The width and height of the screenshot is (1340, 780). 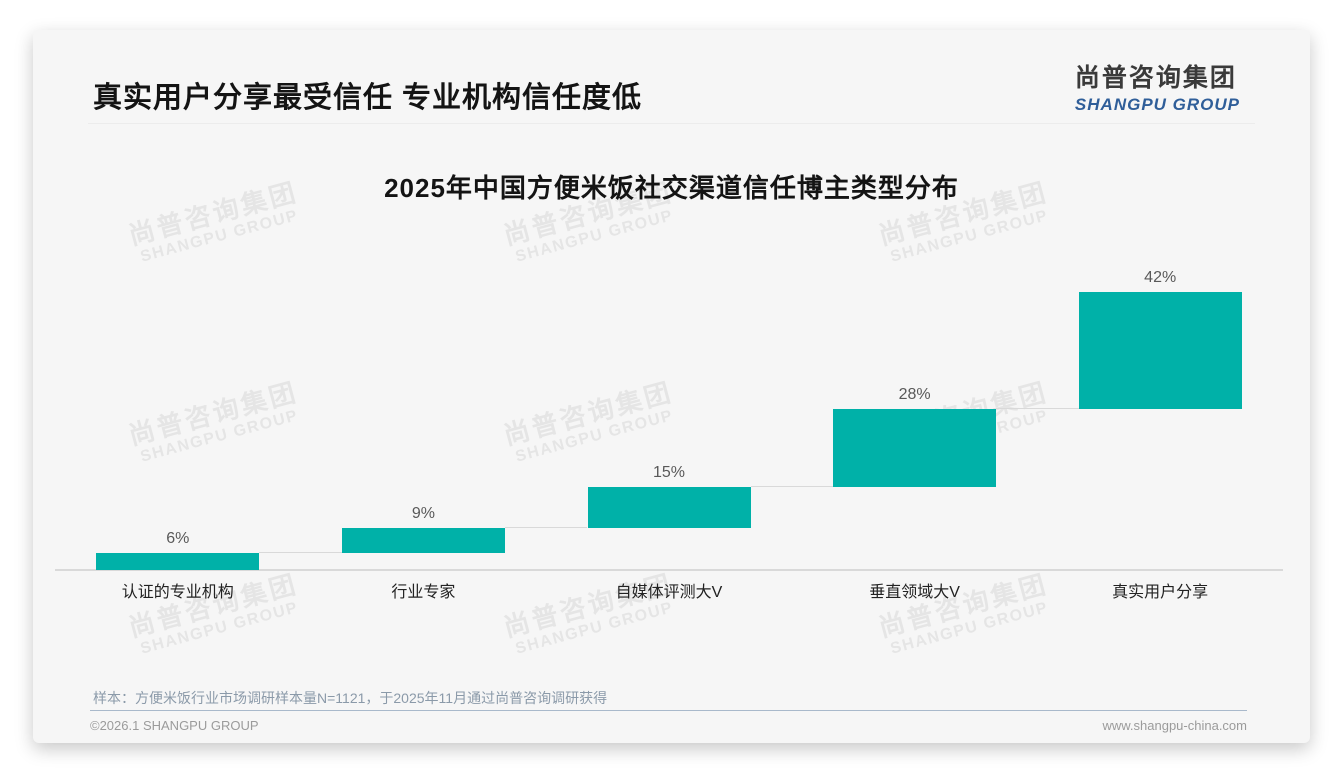 What do you see at coordinates (914, 394) in the screenshot?
I see `bar-value-label: 28%` at bounding box center [914, 394].